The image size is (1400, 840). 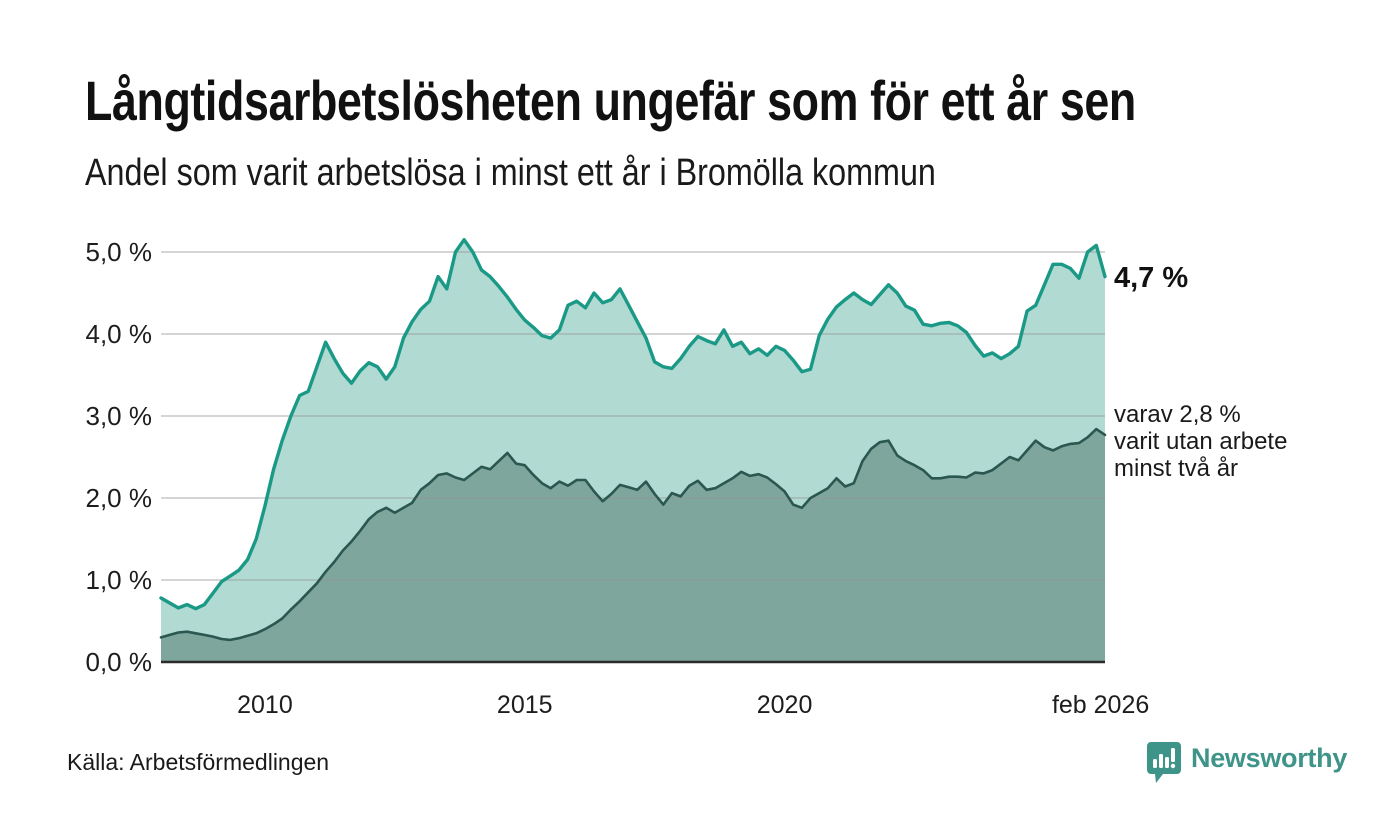 I want to click on x-tick-label: 2015, so click(x=524, y=705).